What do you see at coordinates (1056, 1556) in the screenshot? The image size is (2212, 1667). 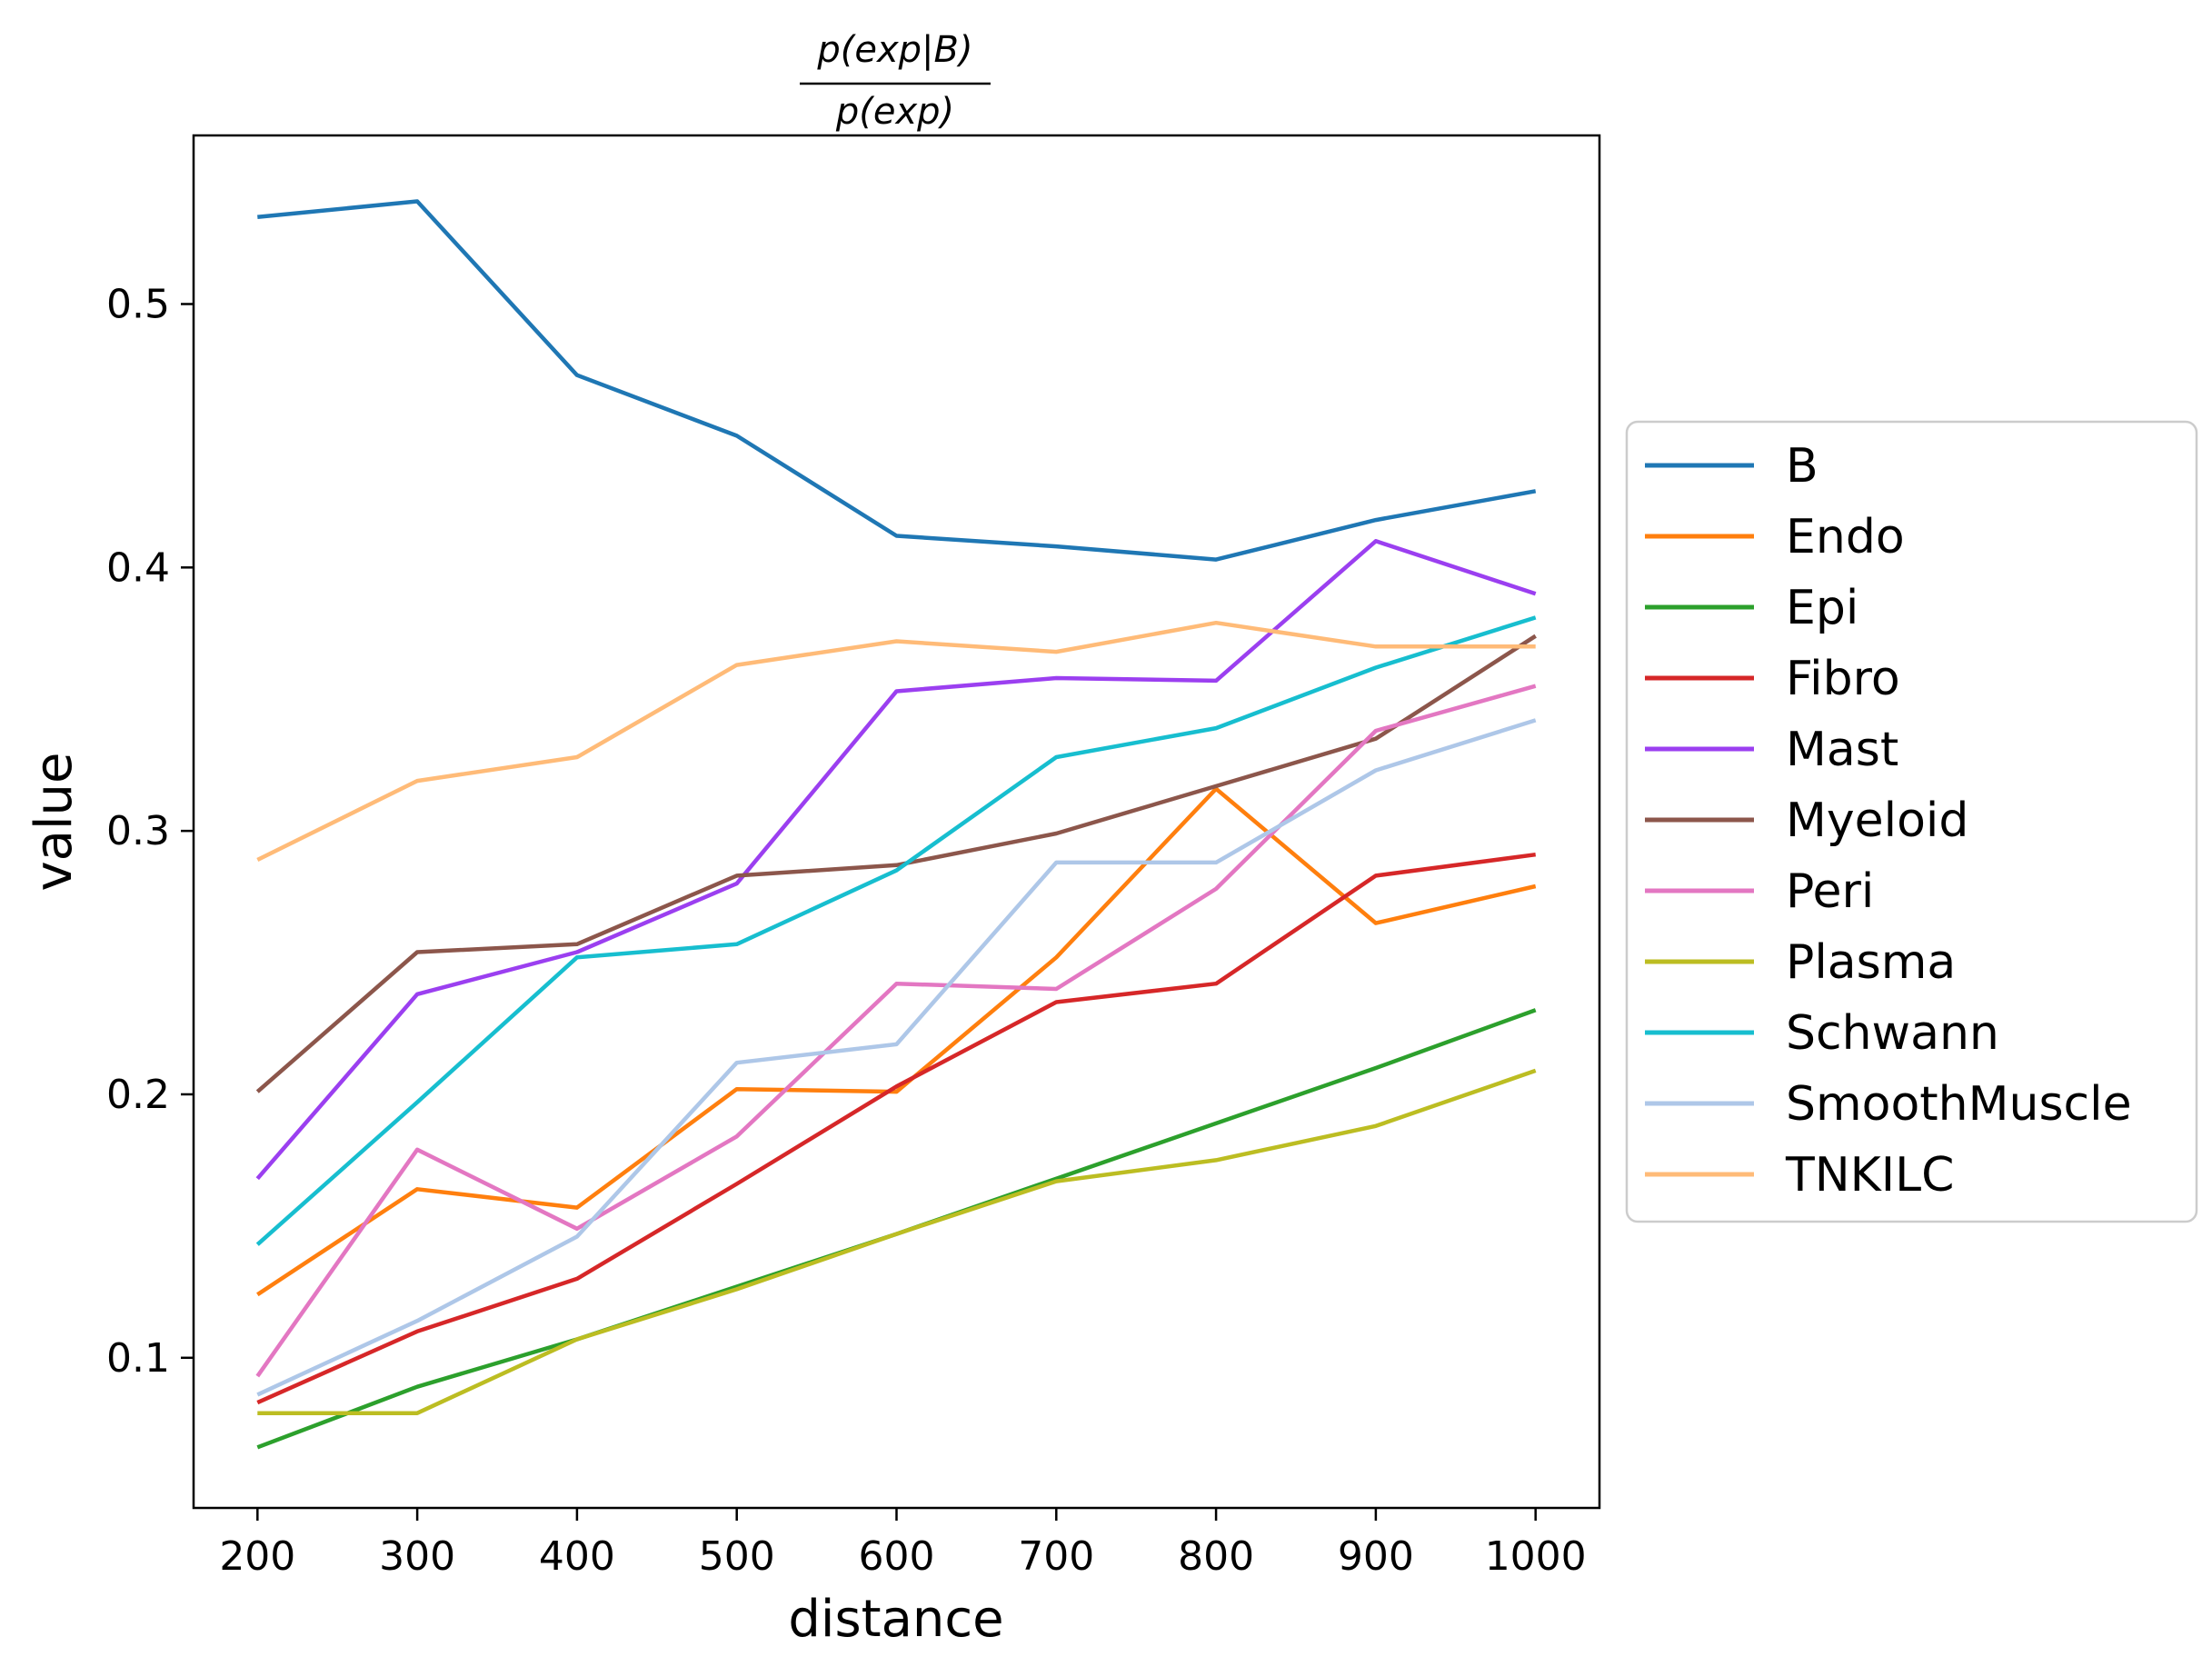 I see `x-tick-label: 700` at bounding box center [1056, 1556].